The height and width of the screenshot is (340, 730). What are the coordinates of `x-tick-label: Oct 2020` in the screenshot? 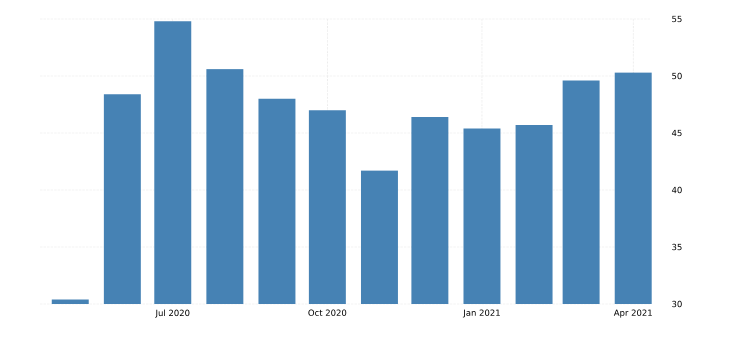 It's located at (327, 313).